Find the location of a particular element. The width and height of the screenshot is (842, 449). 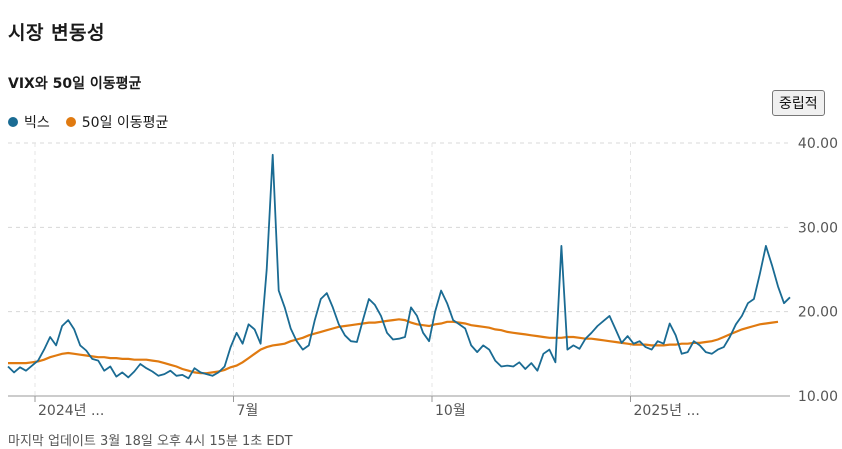

ma50-series-line is located at coordinates (393, 346).